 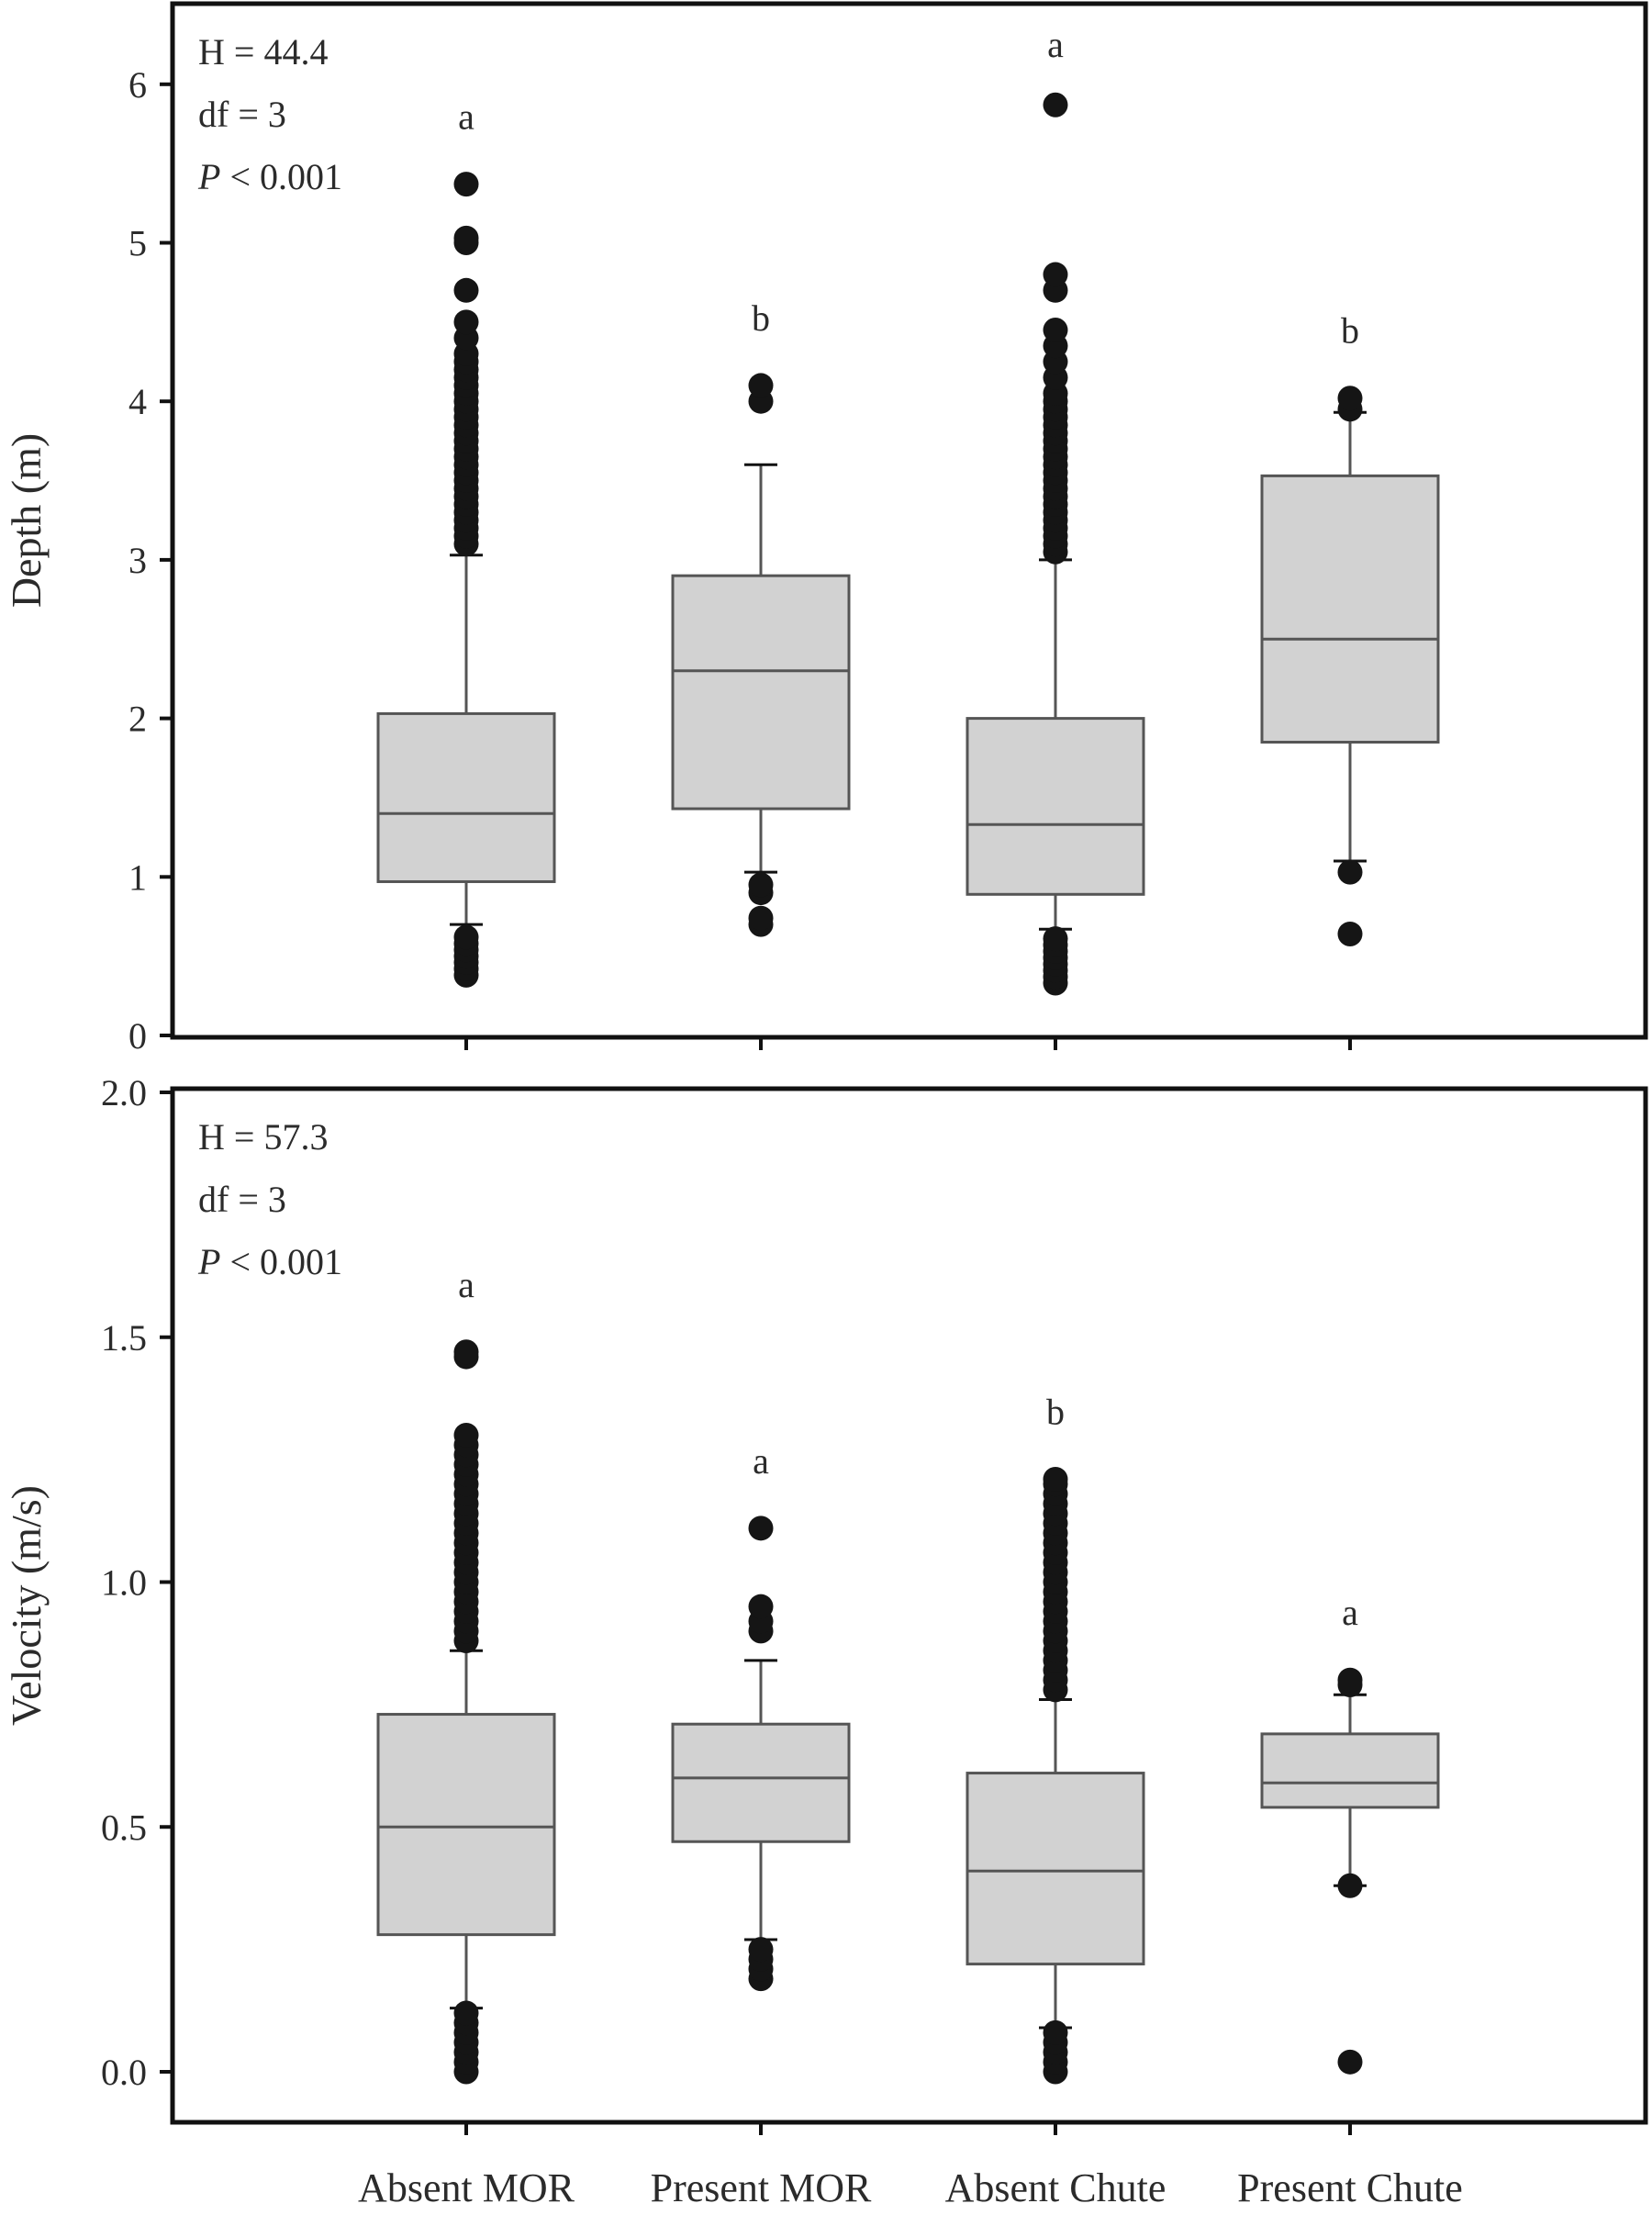 I want to click on y-tick-label: 5, so click(x=138, y=243).